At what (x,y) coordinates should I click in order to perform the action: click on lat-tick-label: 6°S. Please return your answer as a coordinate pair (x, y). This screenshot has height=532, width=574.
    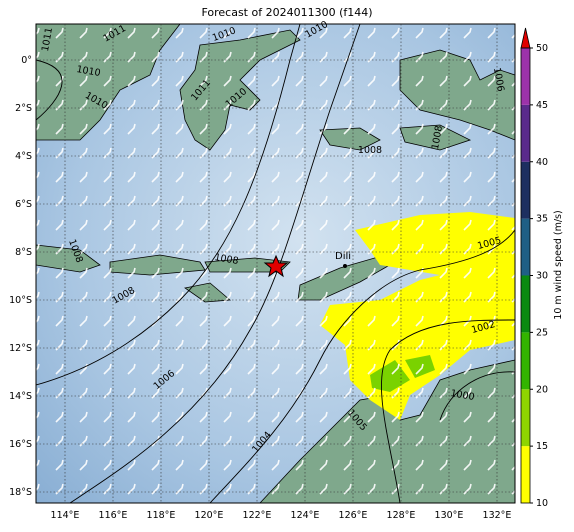
    Looking at the image, I should click on (23, 204).